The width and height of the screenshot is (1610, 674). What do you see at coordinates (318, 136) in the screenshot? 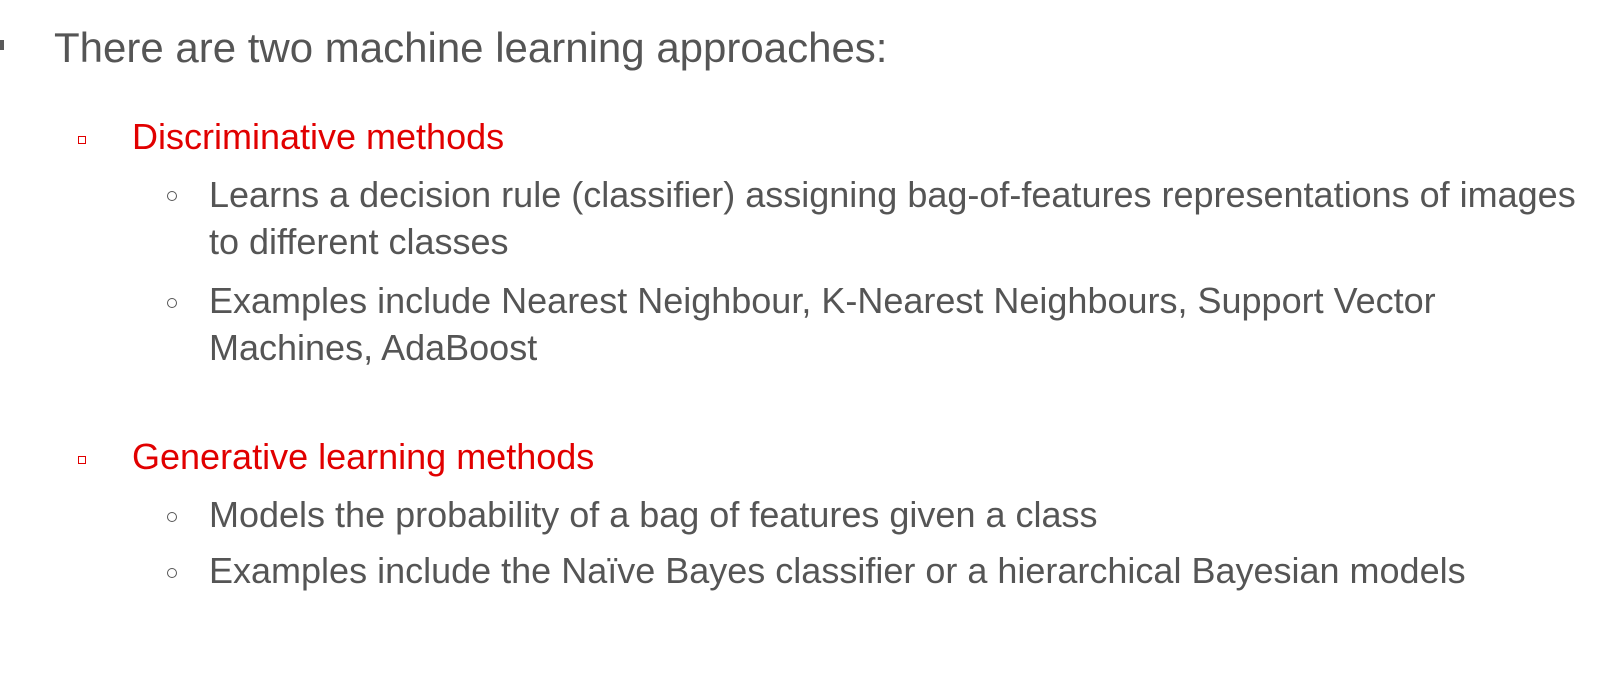
I see `section-heading-discriminative: Discriminative methods` at bounding box center [318, 136].